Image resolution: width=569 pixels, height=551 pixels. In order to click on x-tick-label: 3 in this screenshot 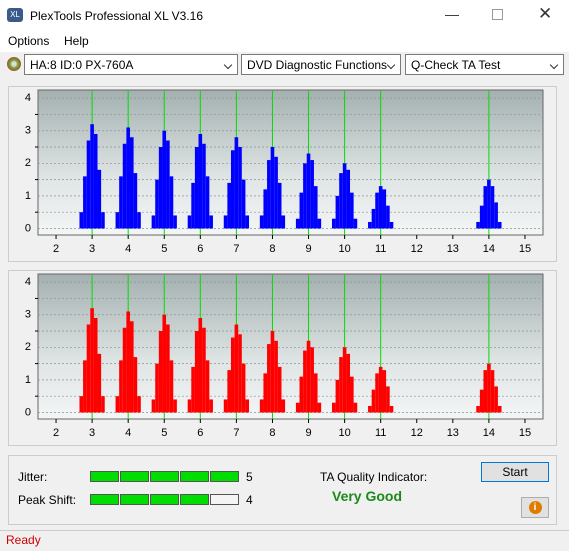, I will do `click(92, 433)`.